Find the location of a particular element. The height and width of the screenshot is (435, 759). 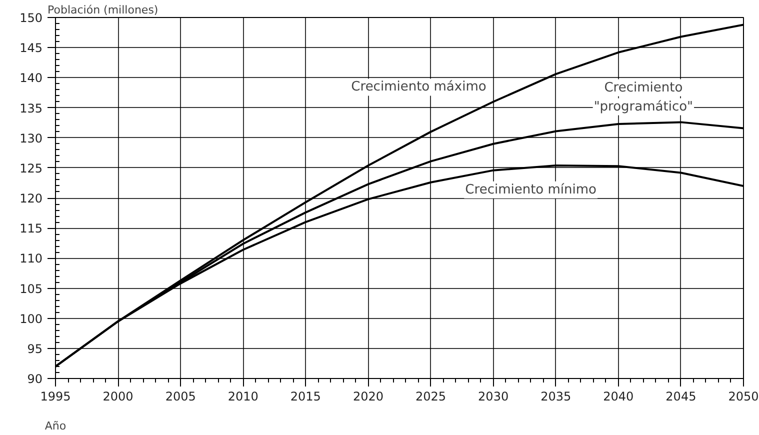

x-tick-label: 2045 is located at coordinates (681, 397).